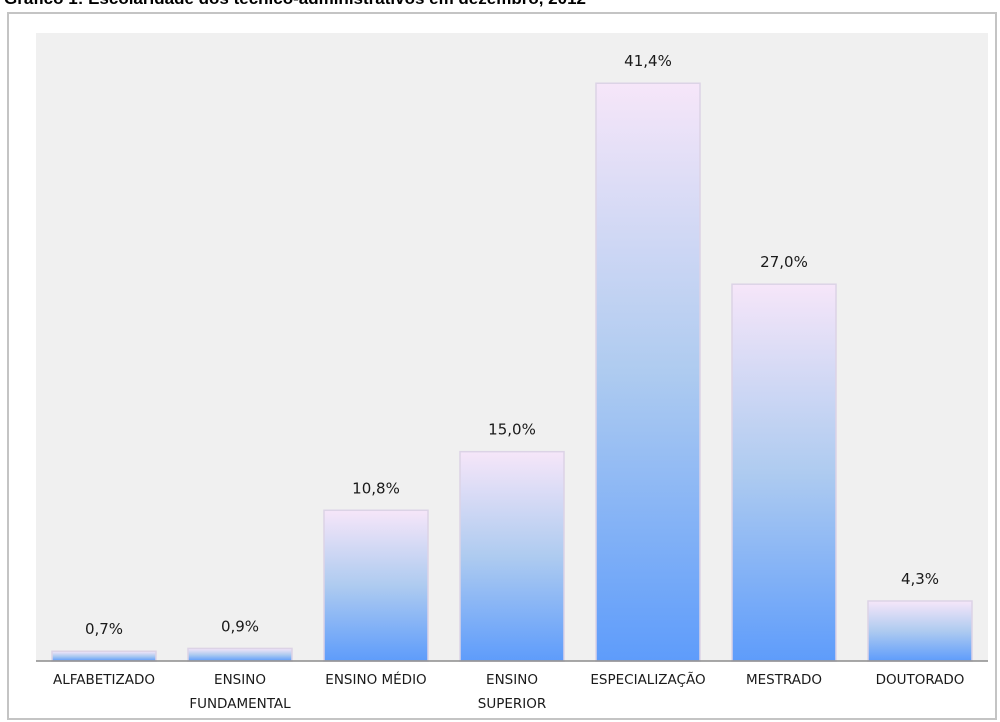 The width and height of the screenshot is (1000, 722). I want to click on data-label: 41,4%, so click(648, 61).